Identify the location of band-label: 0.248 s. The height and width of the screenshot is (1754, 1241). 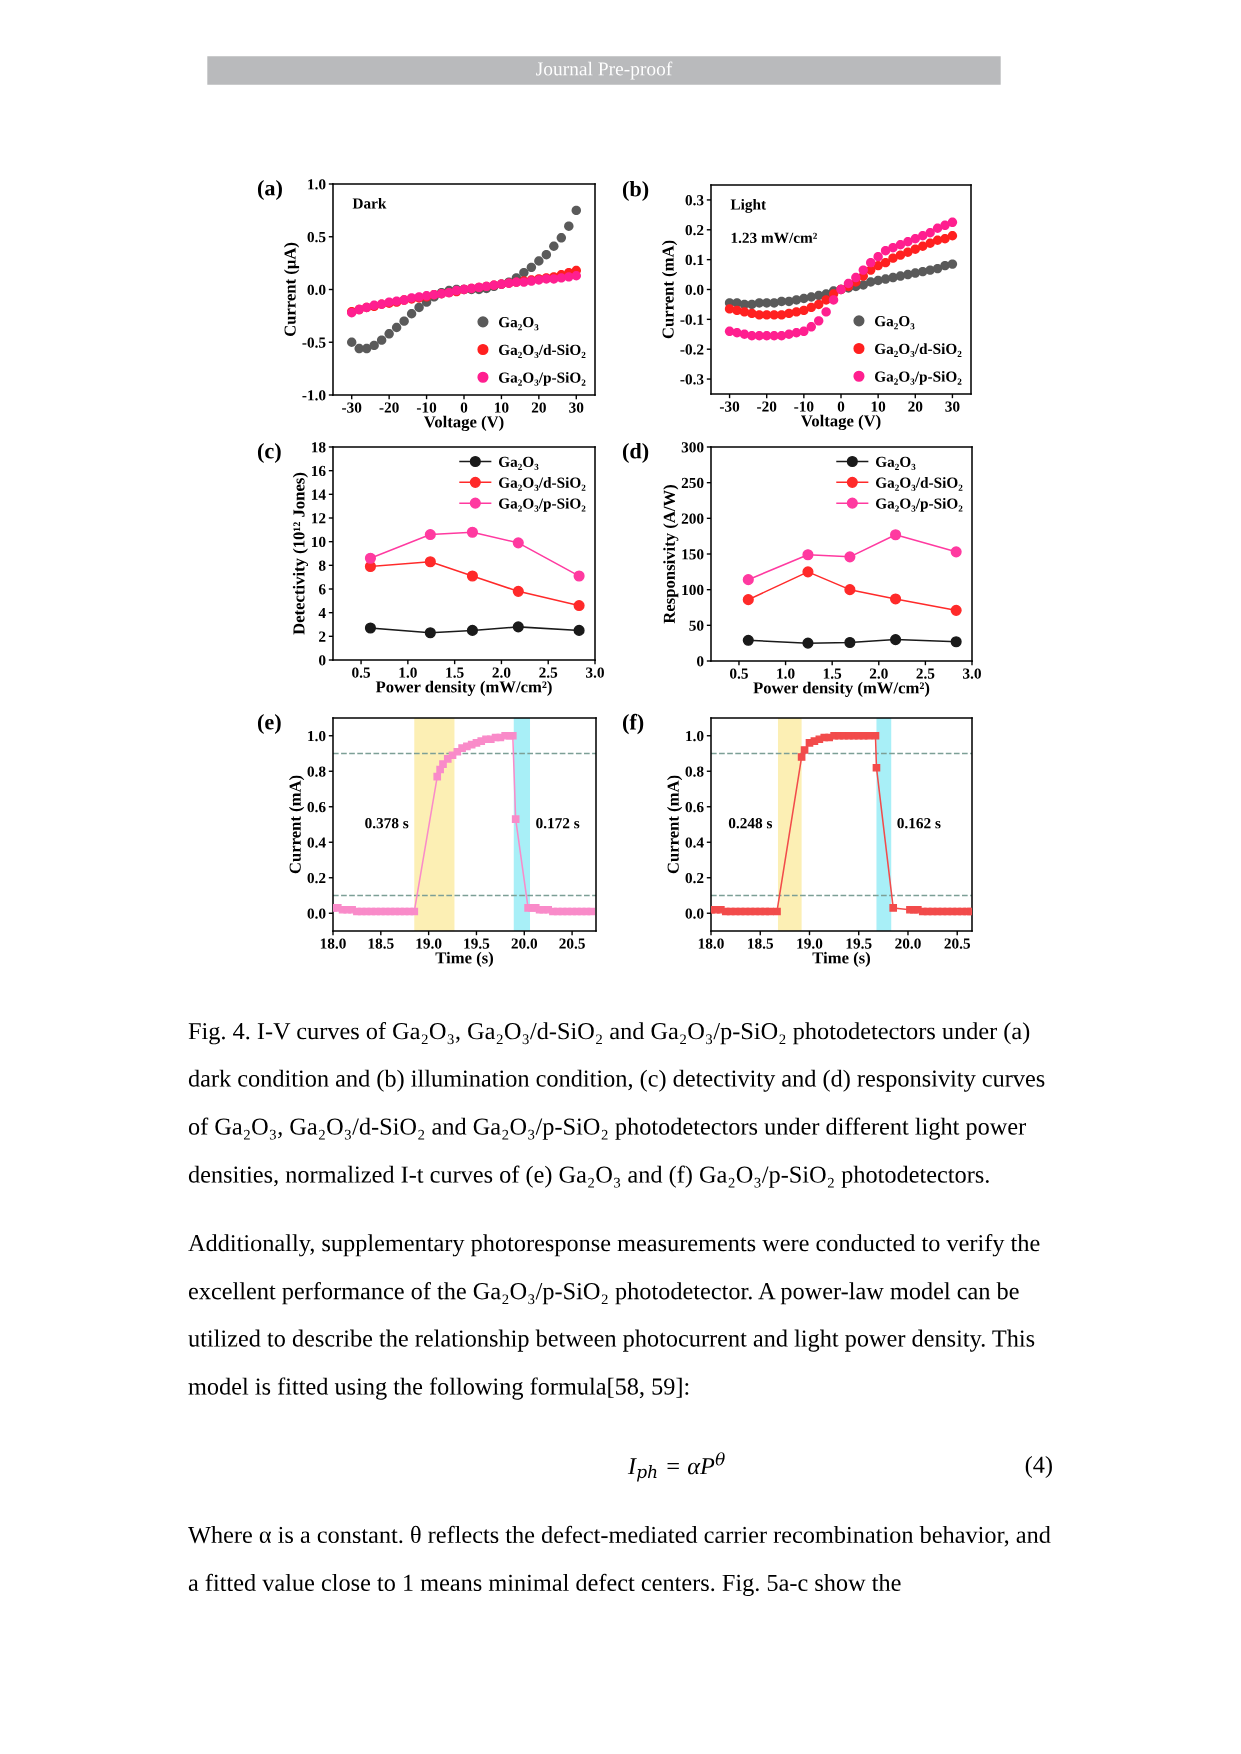
(750, 823).